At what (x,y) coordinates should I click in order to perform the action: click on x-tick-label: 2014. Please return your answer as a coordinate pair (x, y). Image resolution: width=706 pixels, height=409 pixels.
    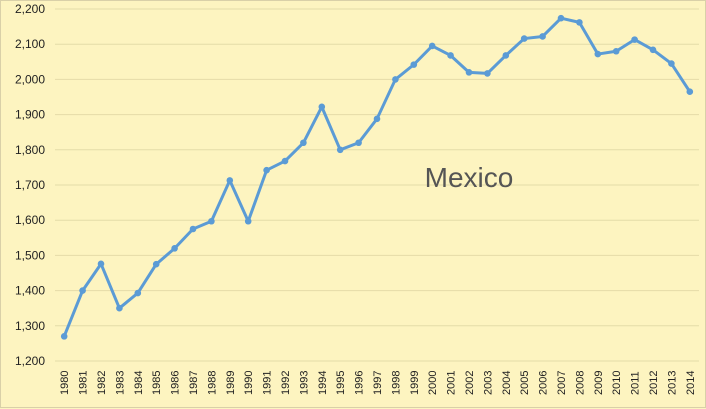
    Looking at the image, I should click on (691, 383).